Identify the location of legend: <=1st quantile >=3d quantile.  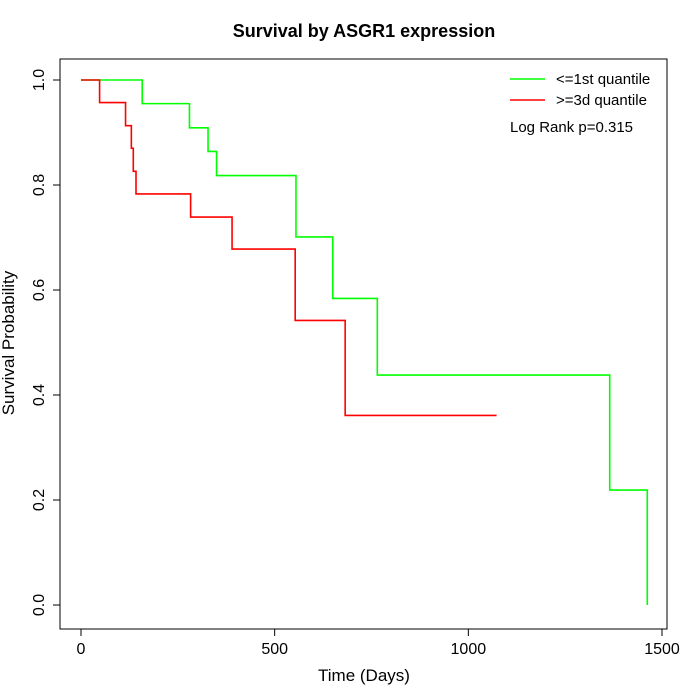
(580, 90).